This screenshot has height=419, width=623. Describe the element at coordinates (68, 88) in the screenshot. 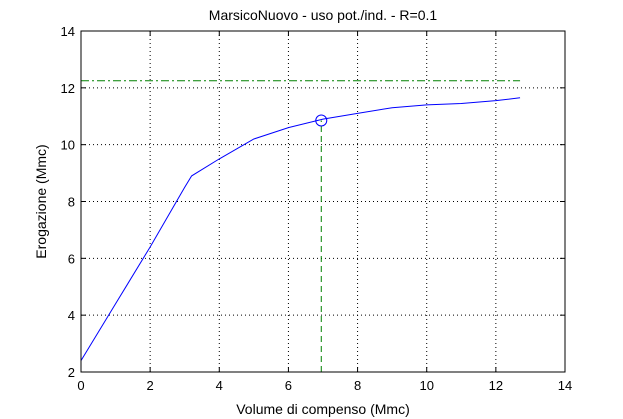

I see `y-tick-label: 12` at that location.